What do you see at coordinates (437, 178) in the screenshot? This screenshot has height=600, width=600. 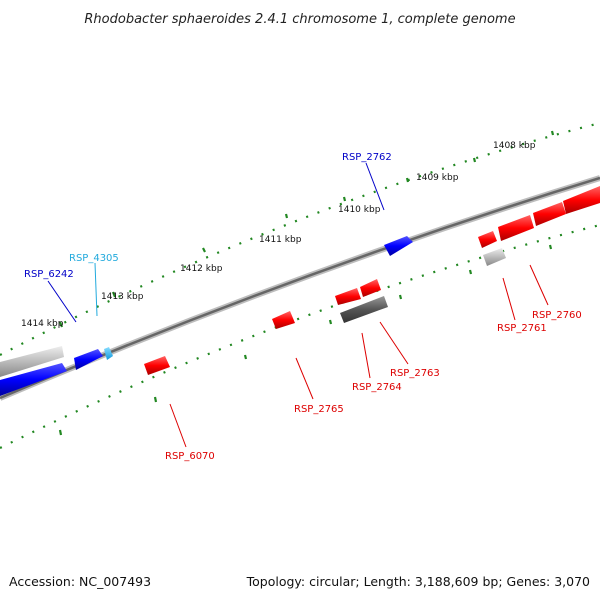 I see `tick-label-1409: 1409 kbp` at bounding box center [437, 178].